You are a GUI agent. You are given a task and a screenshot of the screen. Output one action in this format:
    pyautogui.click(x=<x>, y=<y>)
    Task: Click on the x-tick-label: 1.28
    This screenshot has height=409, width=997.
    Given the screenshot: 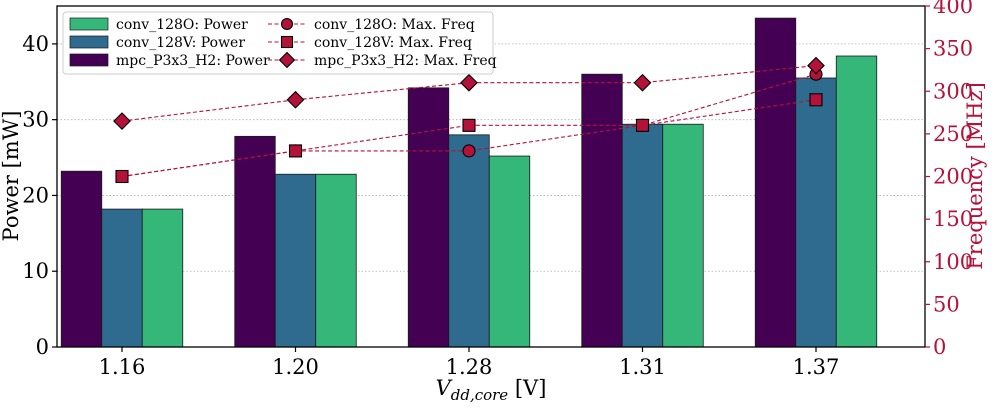 What is the action you would take?
    pyautogui.click(x=469, y=367)
    